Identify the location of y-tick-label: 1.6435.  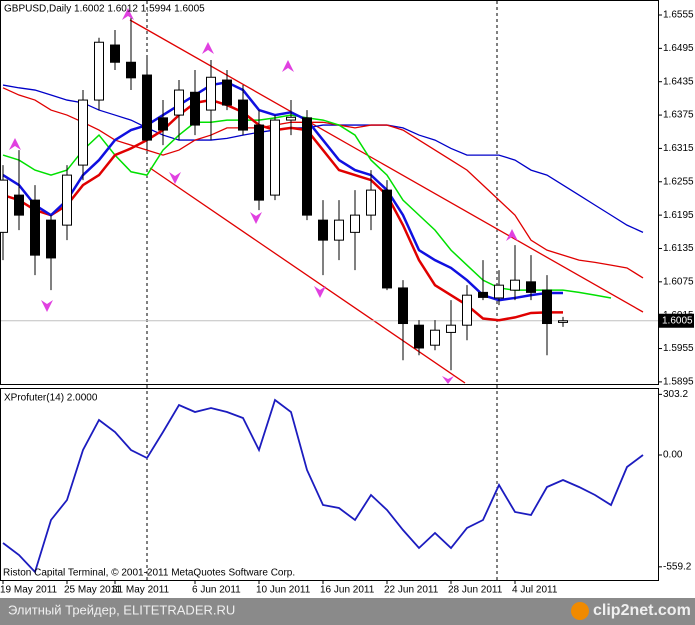
(678, 81).